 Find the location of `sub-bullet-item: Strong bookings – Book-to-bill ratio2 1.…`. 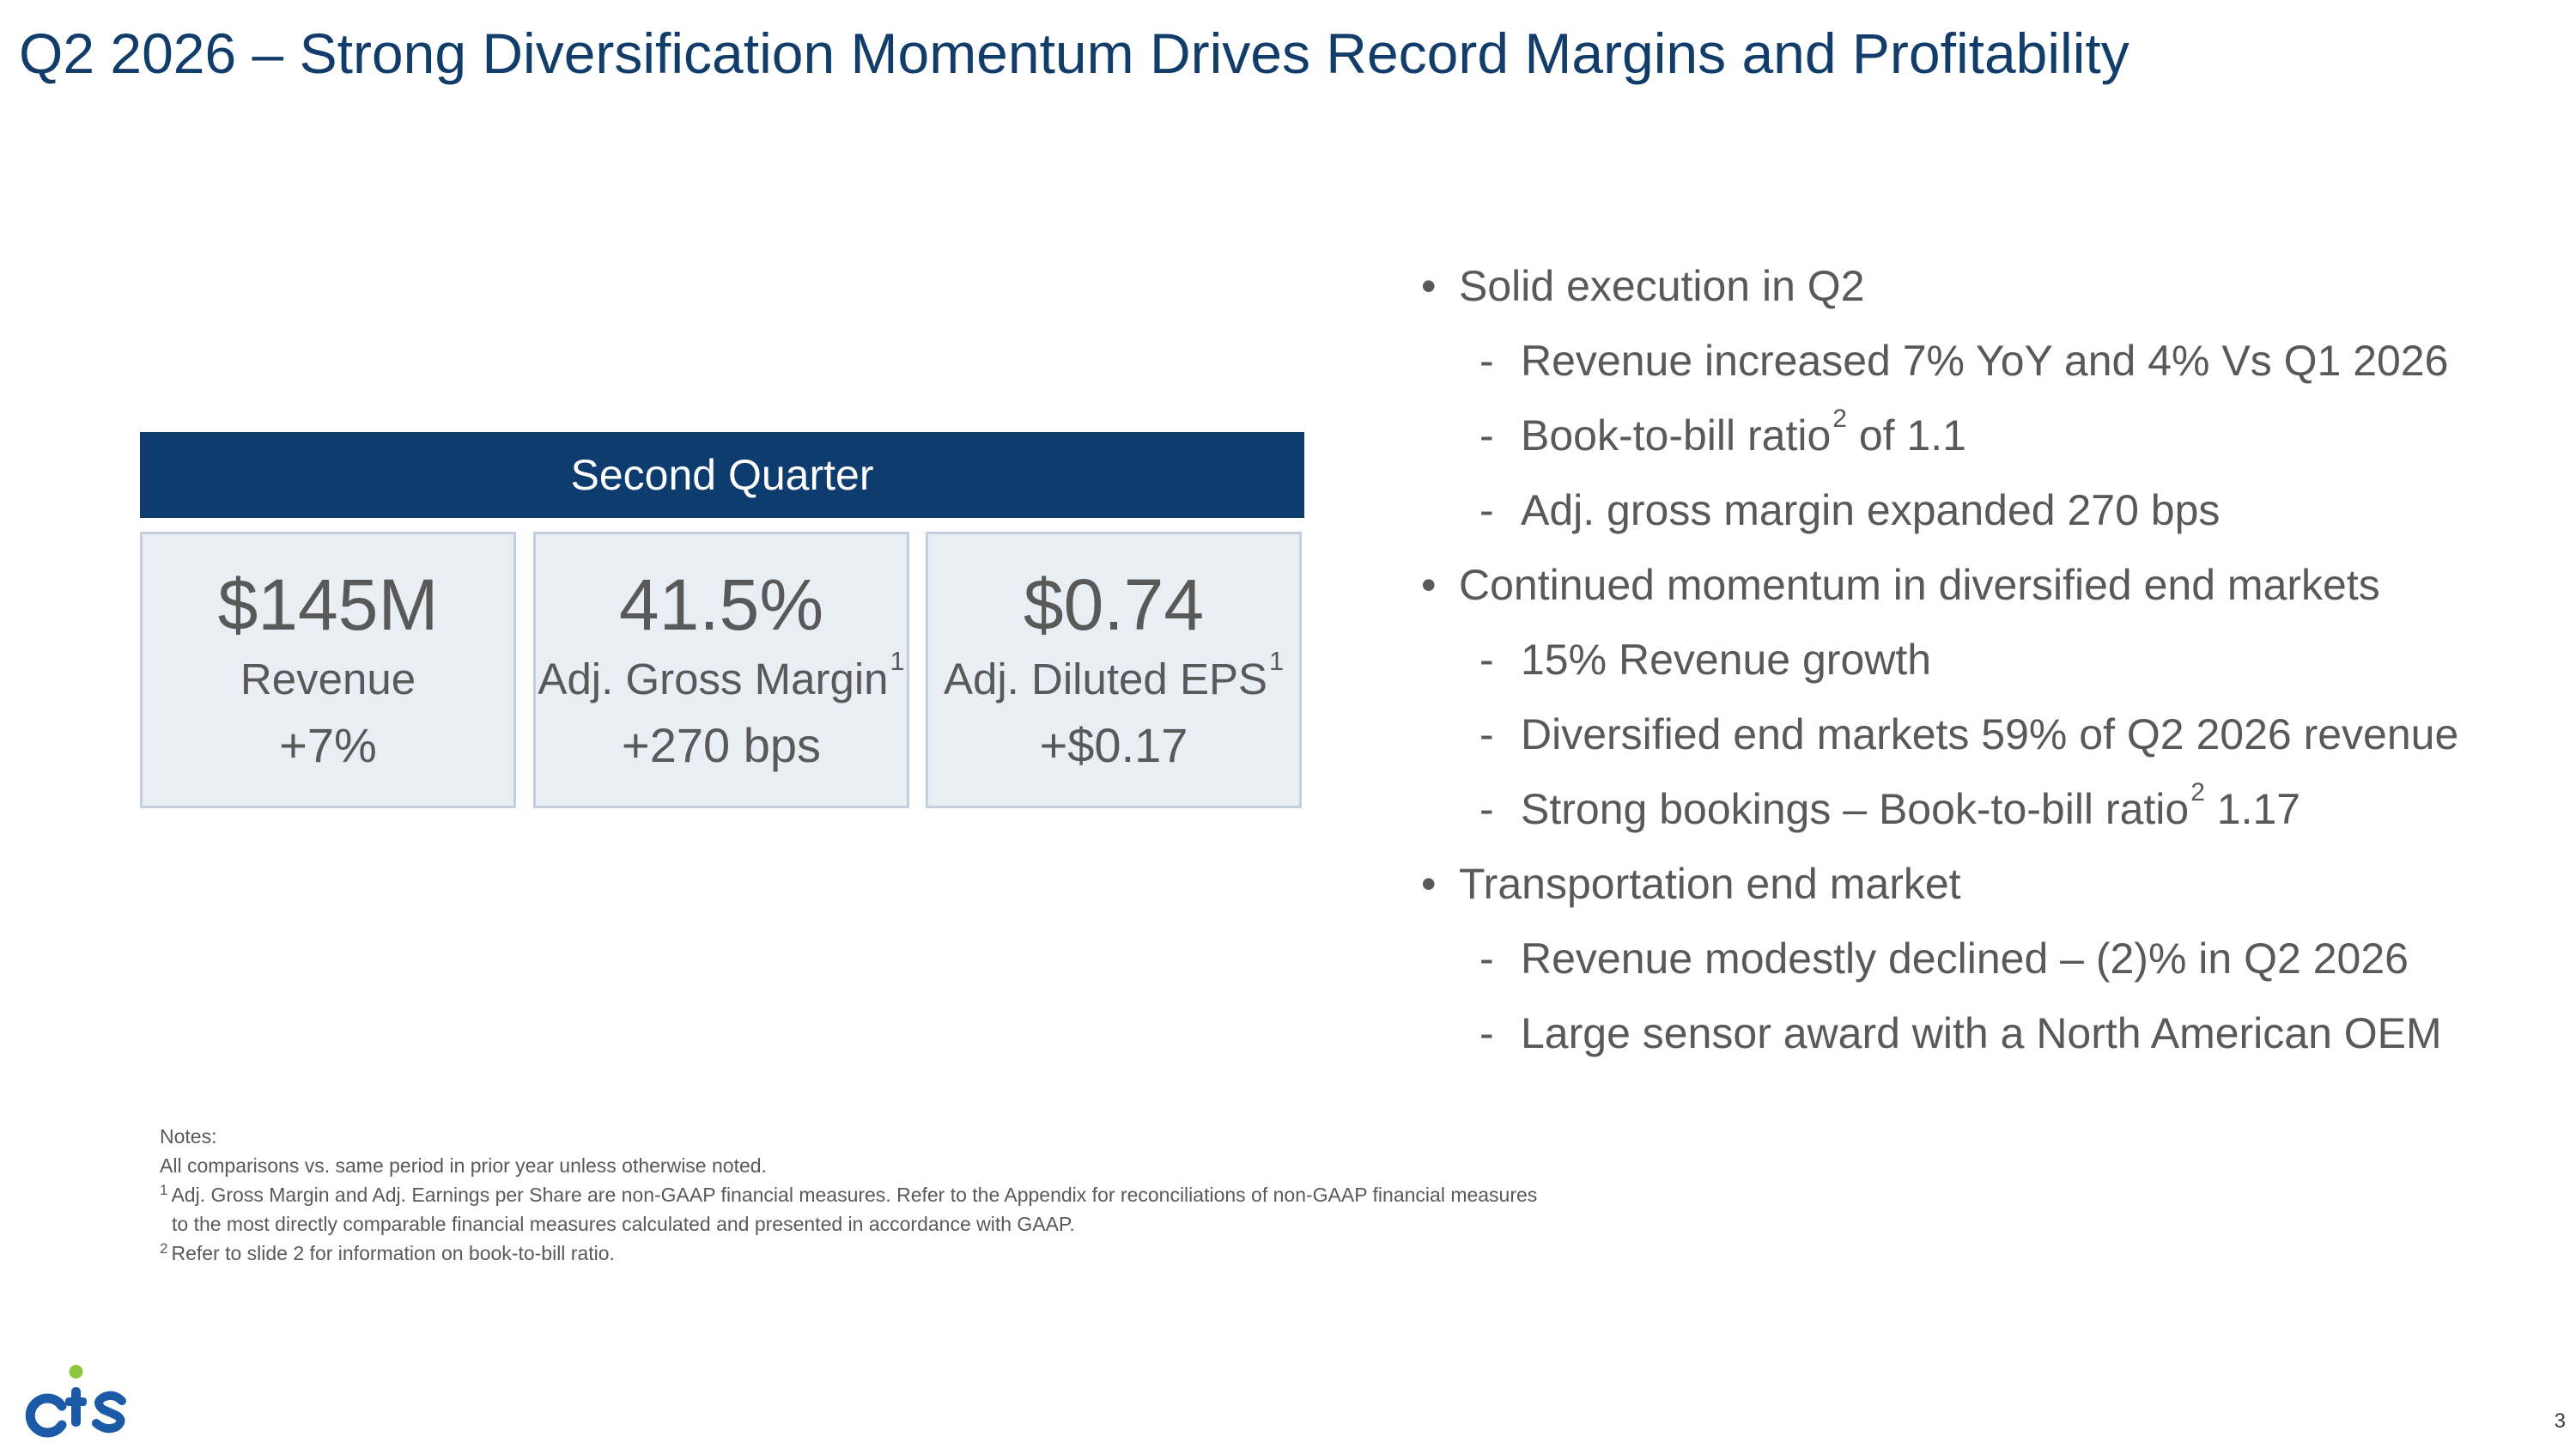

sub-bullet-item: Strong bookings – Book-to-bill ratio2 1.… is located at coordinates (1988, 809).